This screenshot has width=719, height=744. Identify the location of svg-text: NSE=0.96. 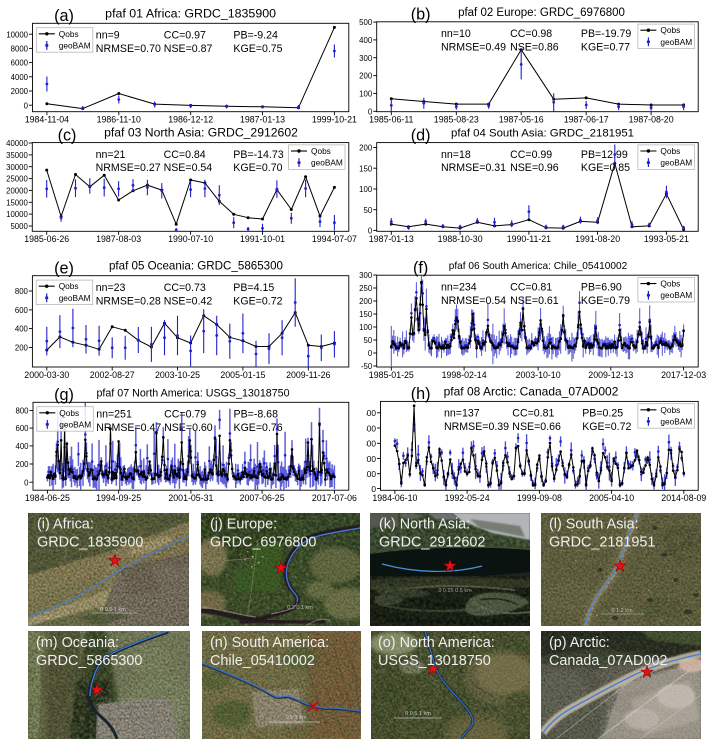
(534, 168).